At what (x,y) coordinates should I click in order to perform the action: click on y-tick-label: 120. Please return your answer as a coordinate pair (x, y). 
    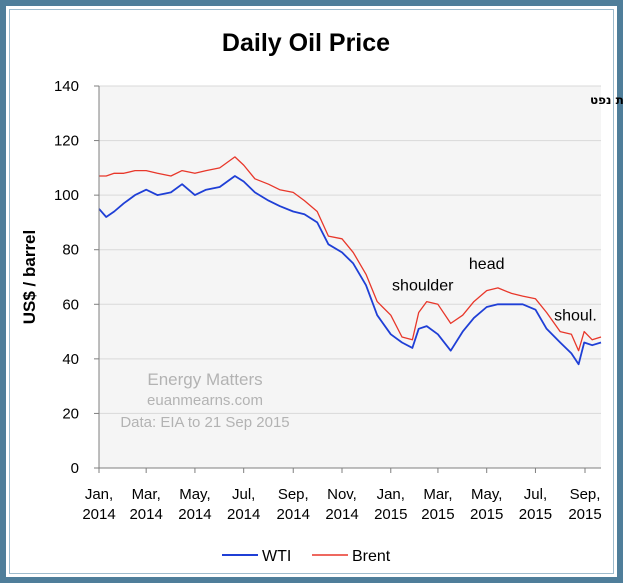
    Looking at the image, I should click on (66, 141).